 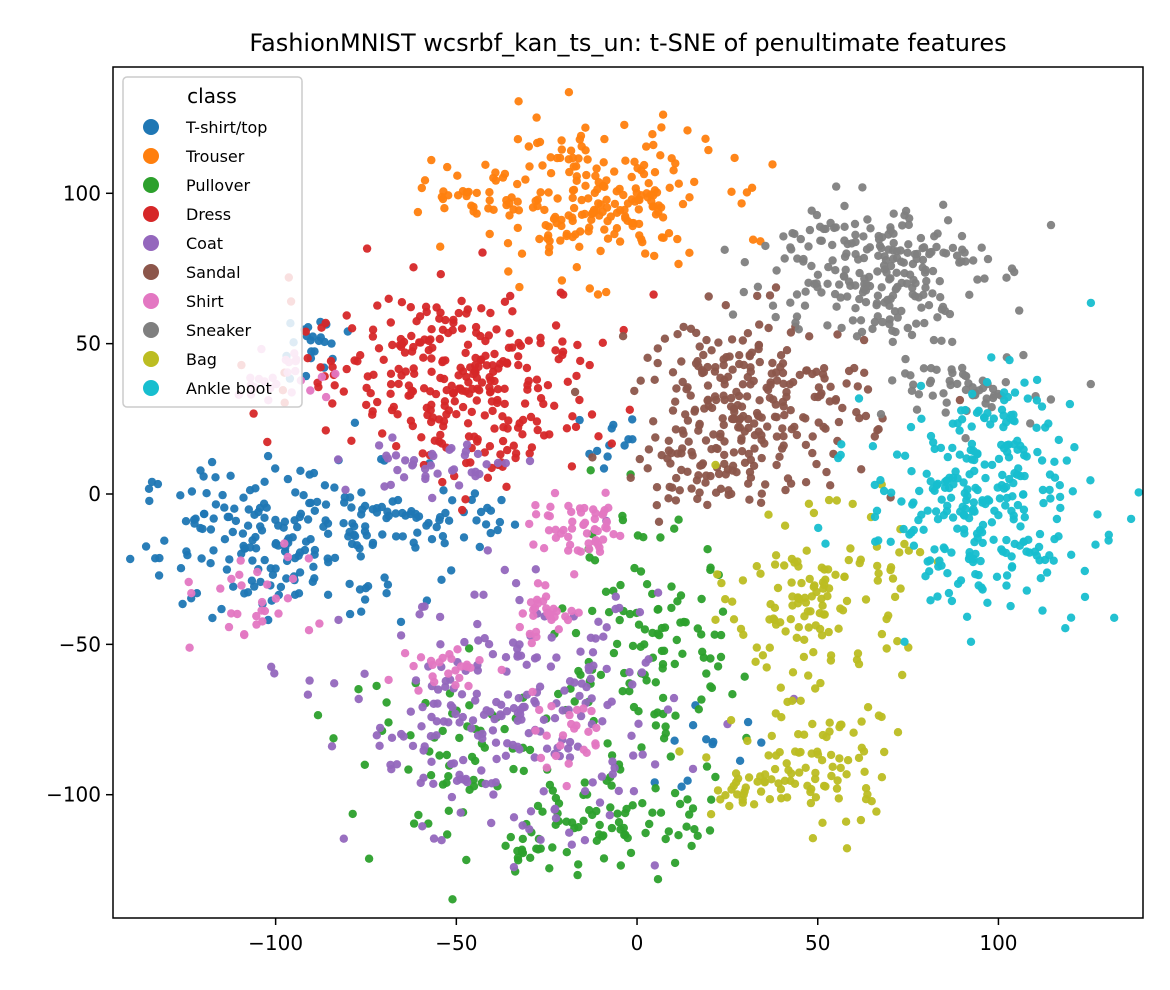 I want to click on x-tick-label: 50, so click(x=817, y=943).